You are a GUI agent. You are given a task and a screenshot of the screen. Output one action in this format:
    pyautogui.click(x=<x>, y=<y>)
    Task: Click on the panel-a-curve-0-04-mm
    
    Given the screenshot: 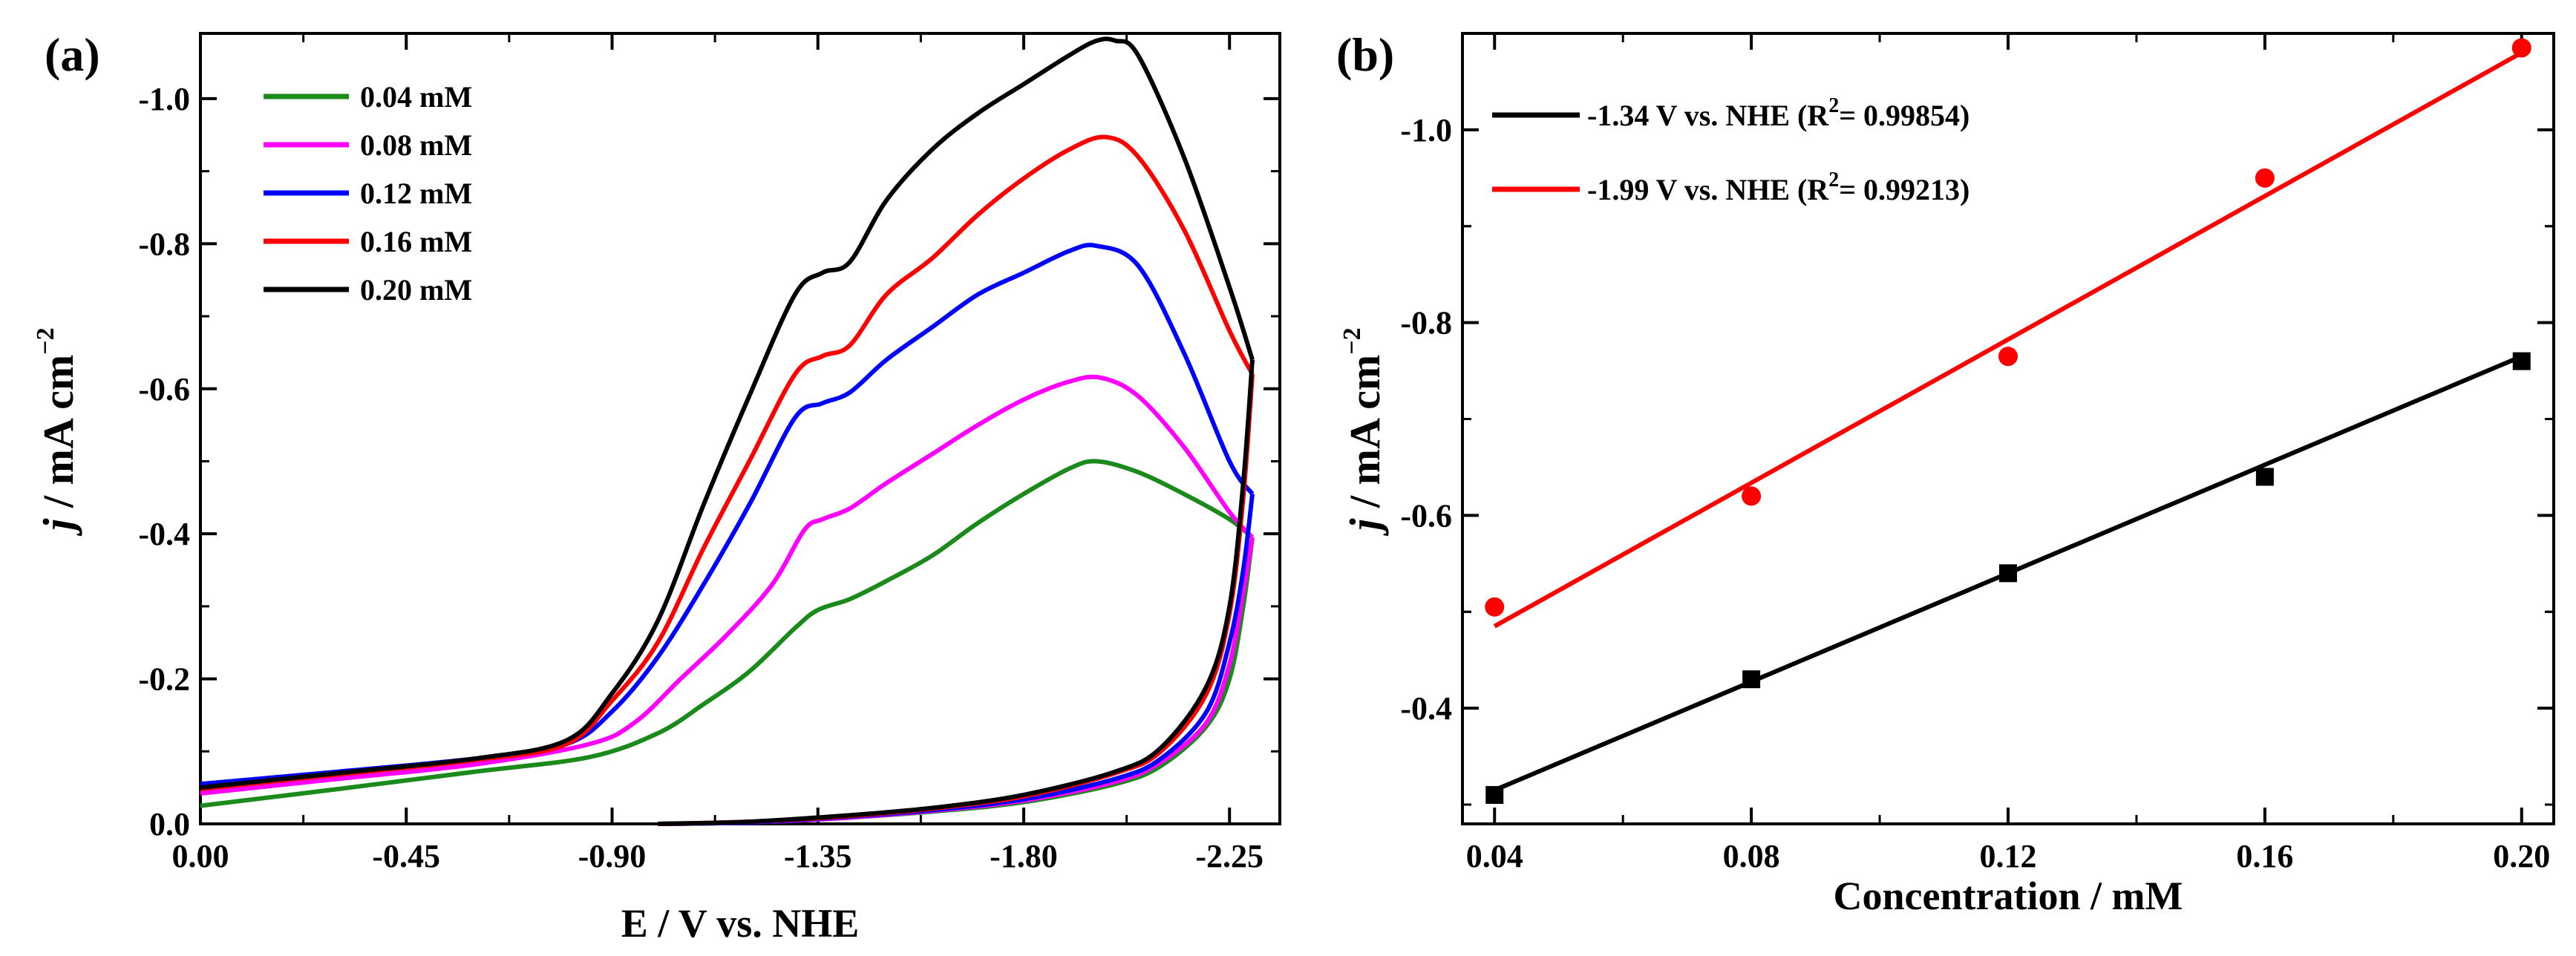 What is the action you would take?
    pyautogui.click(x=727, y=634)
    